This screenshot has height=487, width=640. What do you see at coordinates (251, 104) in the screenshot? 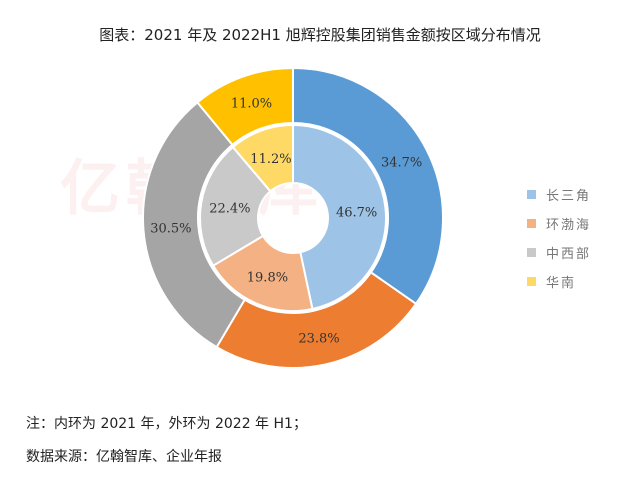
I see `outer-data-label-3: 11.0%` at bounding box center [251, 104].